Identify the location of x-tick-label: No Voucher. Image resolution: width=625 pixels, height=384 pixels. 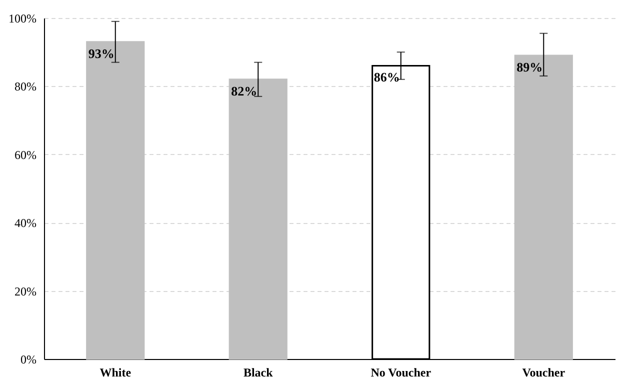
(401, 373).